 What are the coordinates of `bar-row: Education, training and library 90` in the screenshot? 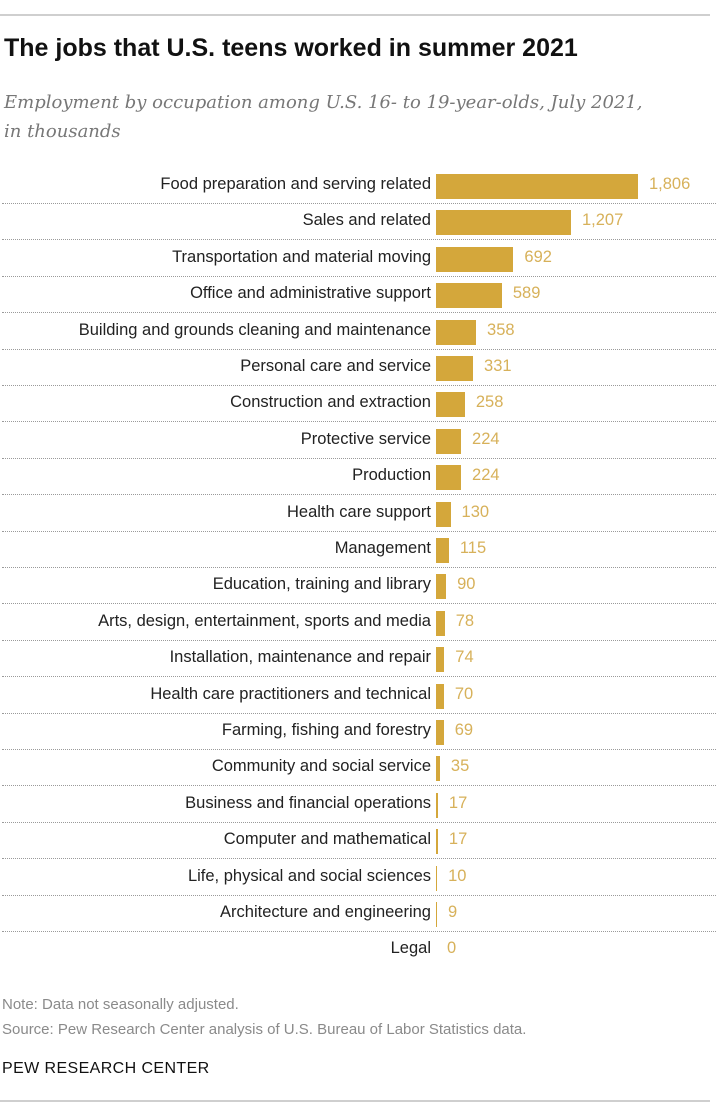 It's located at (360, 586).